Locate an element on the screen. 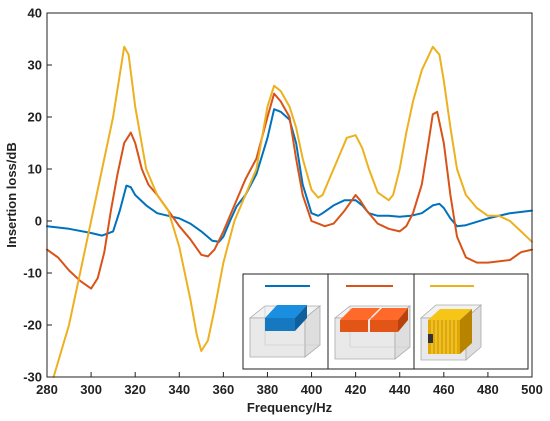  y-tick-label: 10 is located at coordinates (35, 169).